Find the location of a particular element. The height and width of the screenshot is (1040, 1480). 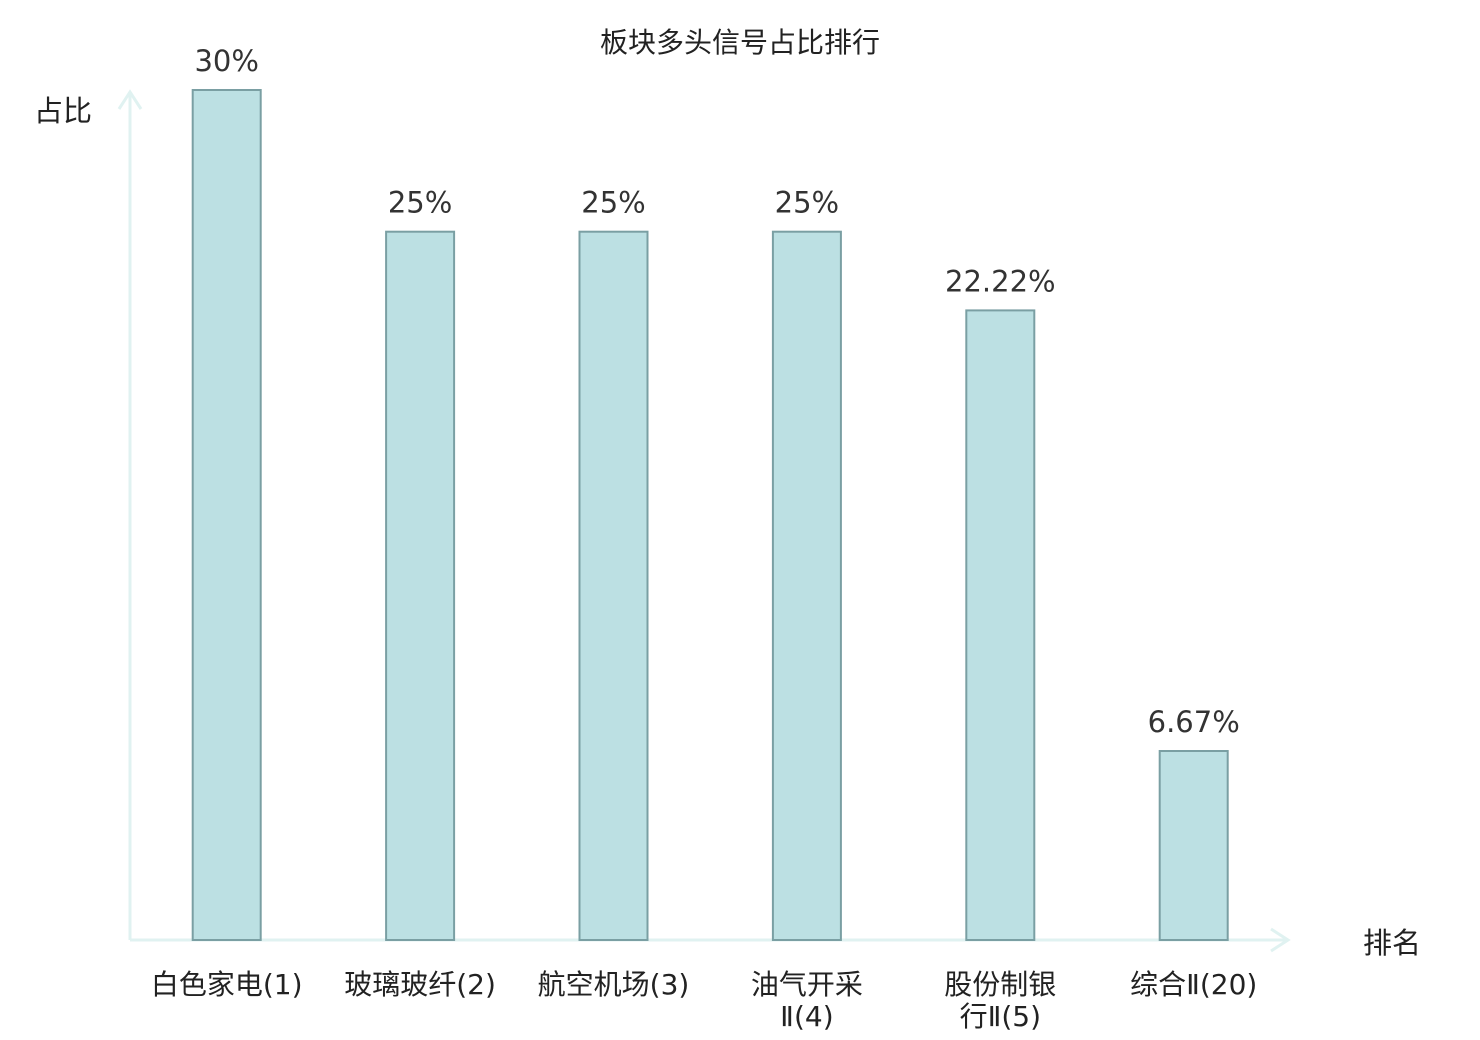

x-tick-label: 玻璃玻纤(2) is located at coordinates (420, 984).